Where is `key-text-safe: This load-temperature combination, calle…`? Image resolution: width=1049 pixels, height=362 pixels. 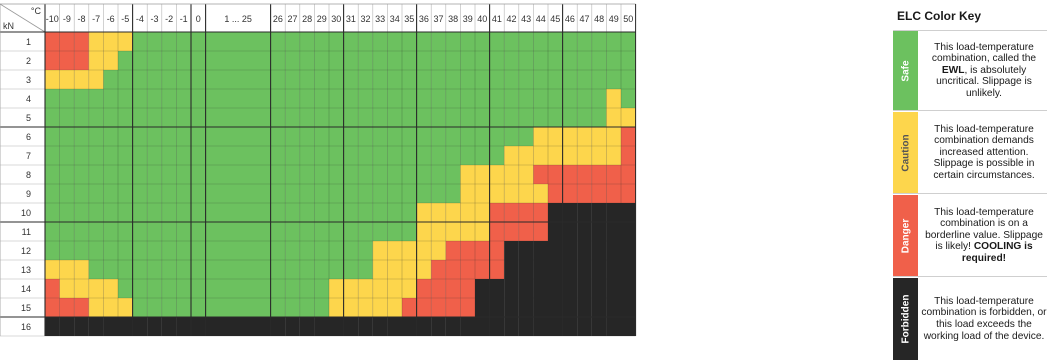 key-text-safe: This load-temperature combination, calle… is located at coordinates (984, 70).